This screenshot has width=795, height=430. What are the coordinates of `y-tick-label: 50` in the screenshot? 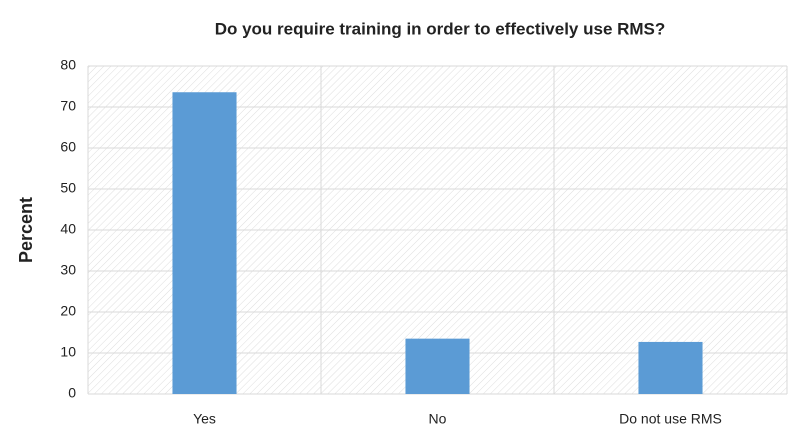 It's located at (68, 188).